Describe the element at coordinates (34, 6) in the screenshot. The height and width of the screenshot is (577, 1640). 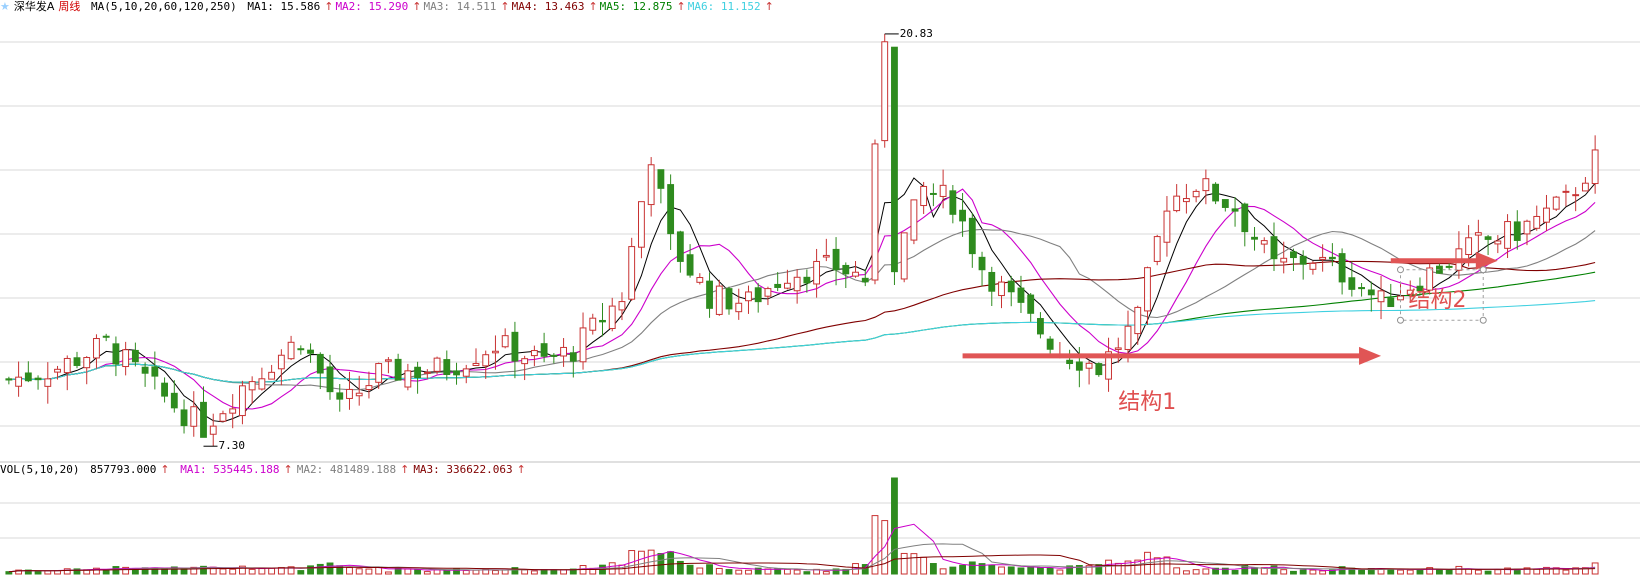
I see `stock-name: 深华发A` at that location.